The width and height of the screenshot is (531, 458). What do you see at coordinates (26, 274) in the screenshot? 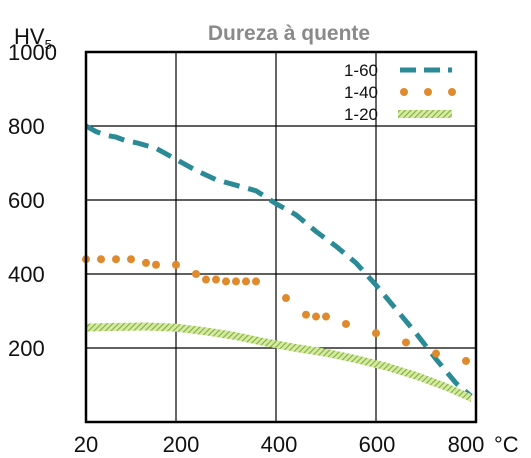
I see `y-tick-label: 400` at bounding box center [26, 274].